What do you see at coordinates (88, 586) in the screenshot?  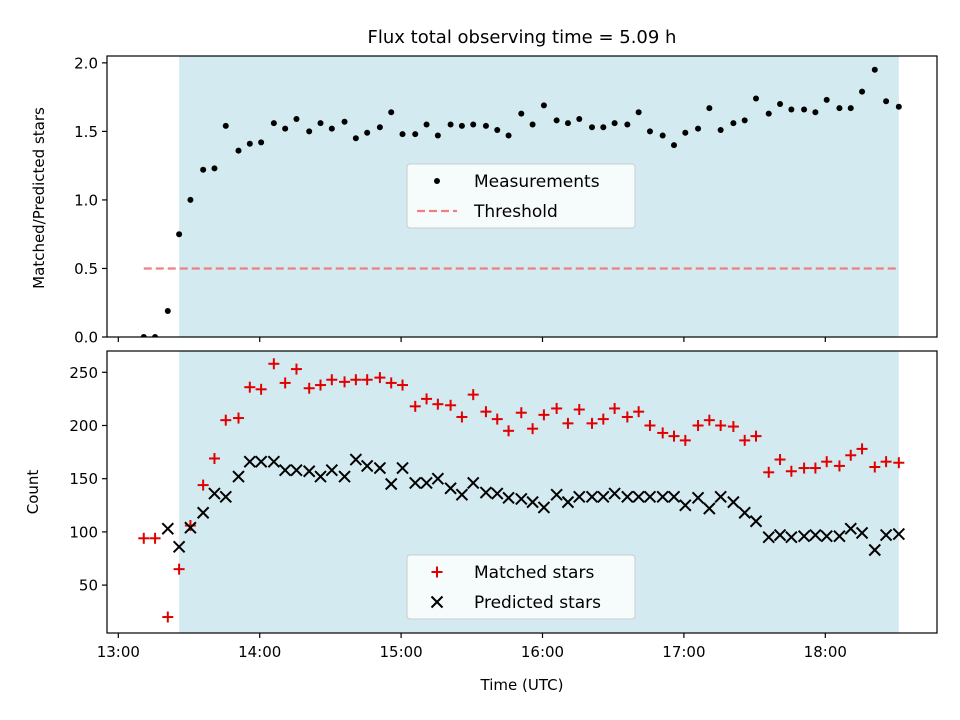 I see `y-tick-label: 50` at bounding box center [88, 586].